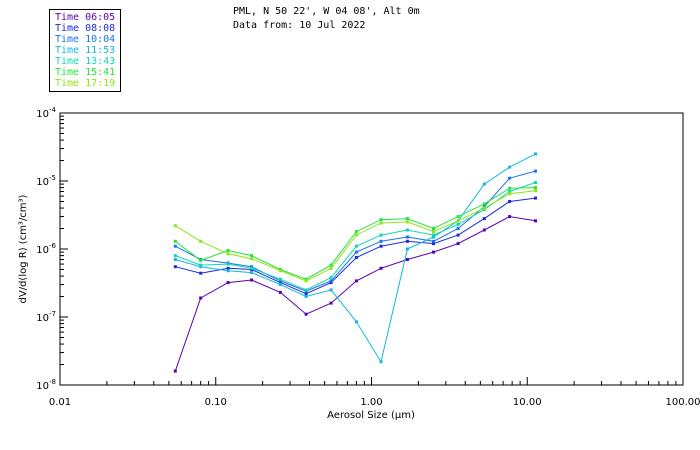 This screenshot has width=700, height=450. What do you see at coordinates (85, 50) in the screenshot?
I see `legend-item-1153: Time 11:53` at bounding box center [85, 50].